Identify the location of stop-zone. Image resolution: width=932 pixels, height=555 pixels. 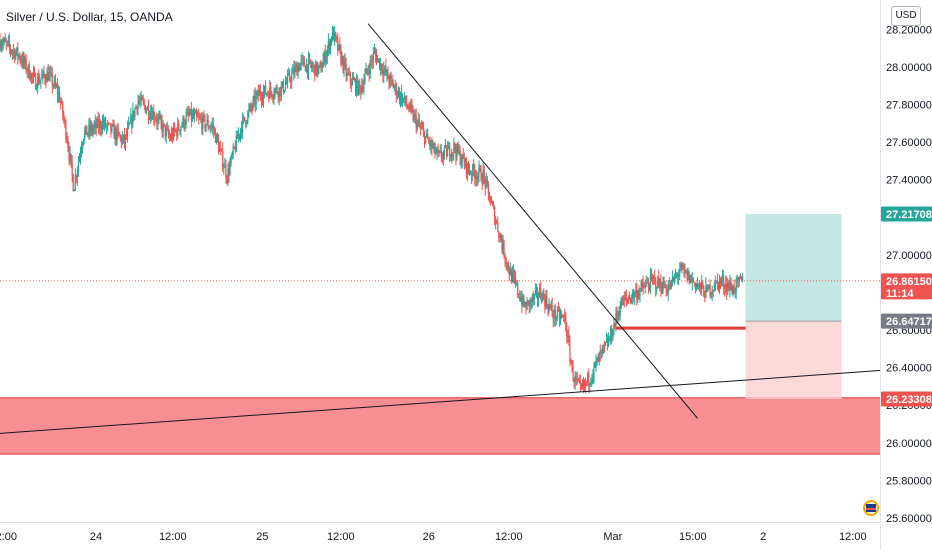
(793, 360).